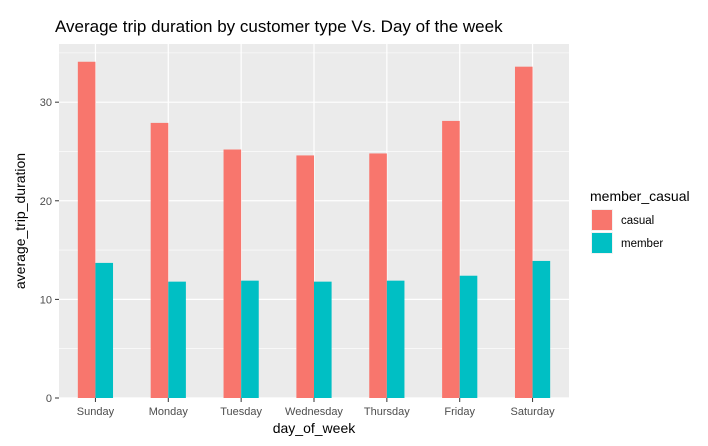  I want to click on bar-member-friday, so click(468, 336).